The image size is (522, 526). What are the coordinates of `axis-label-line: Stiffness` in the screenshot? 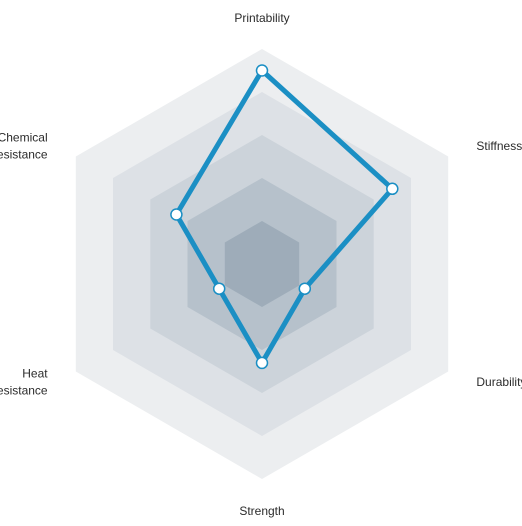 It's located at (499, 146).